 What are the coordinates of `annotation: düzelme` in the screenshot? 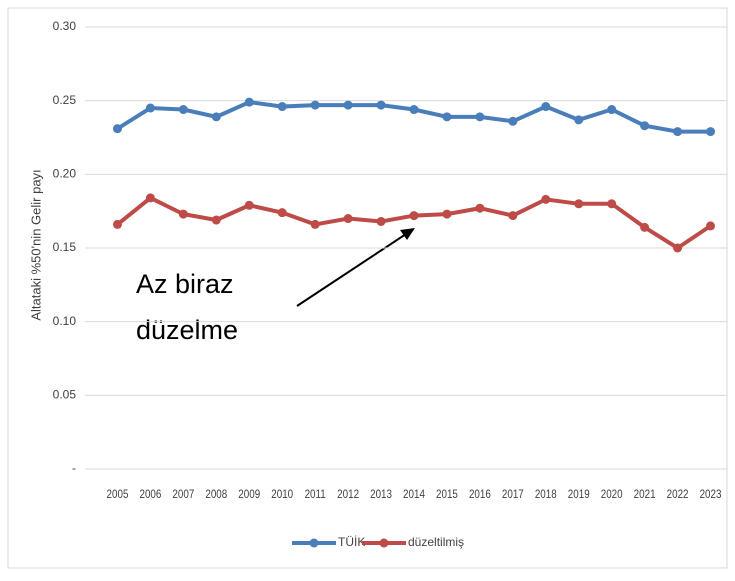 It's located at (187, 330).